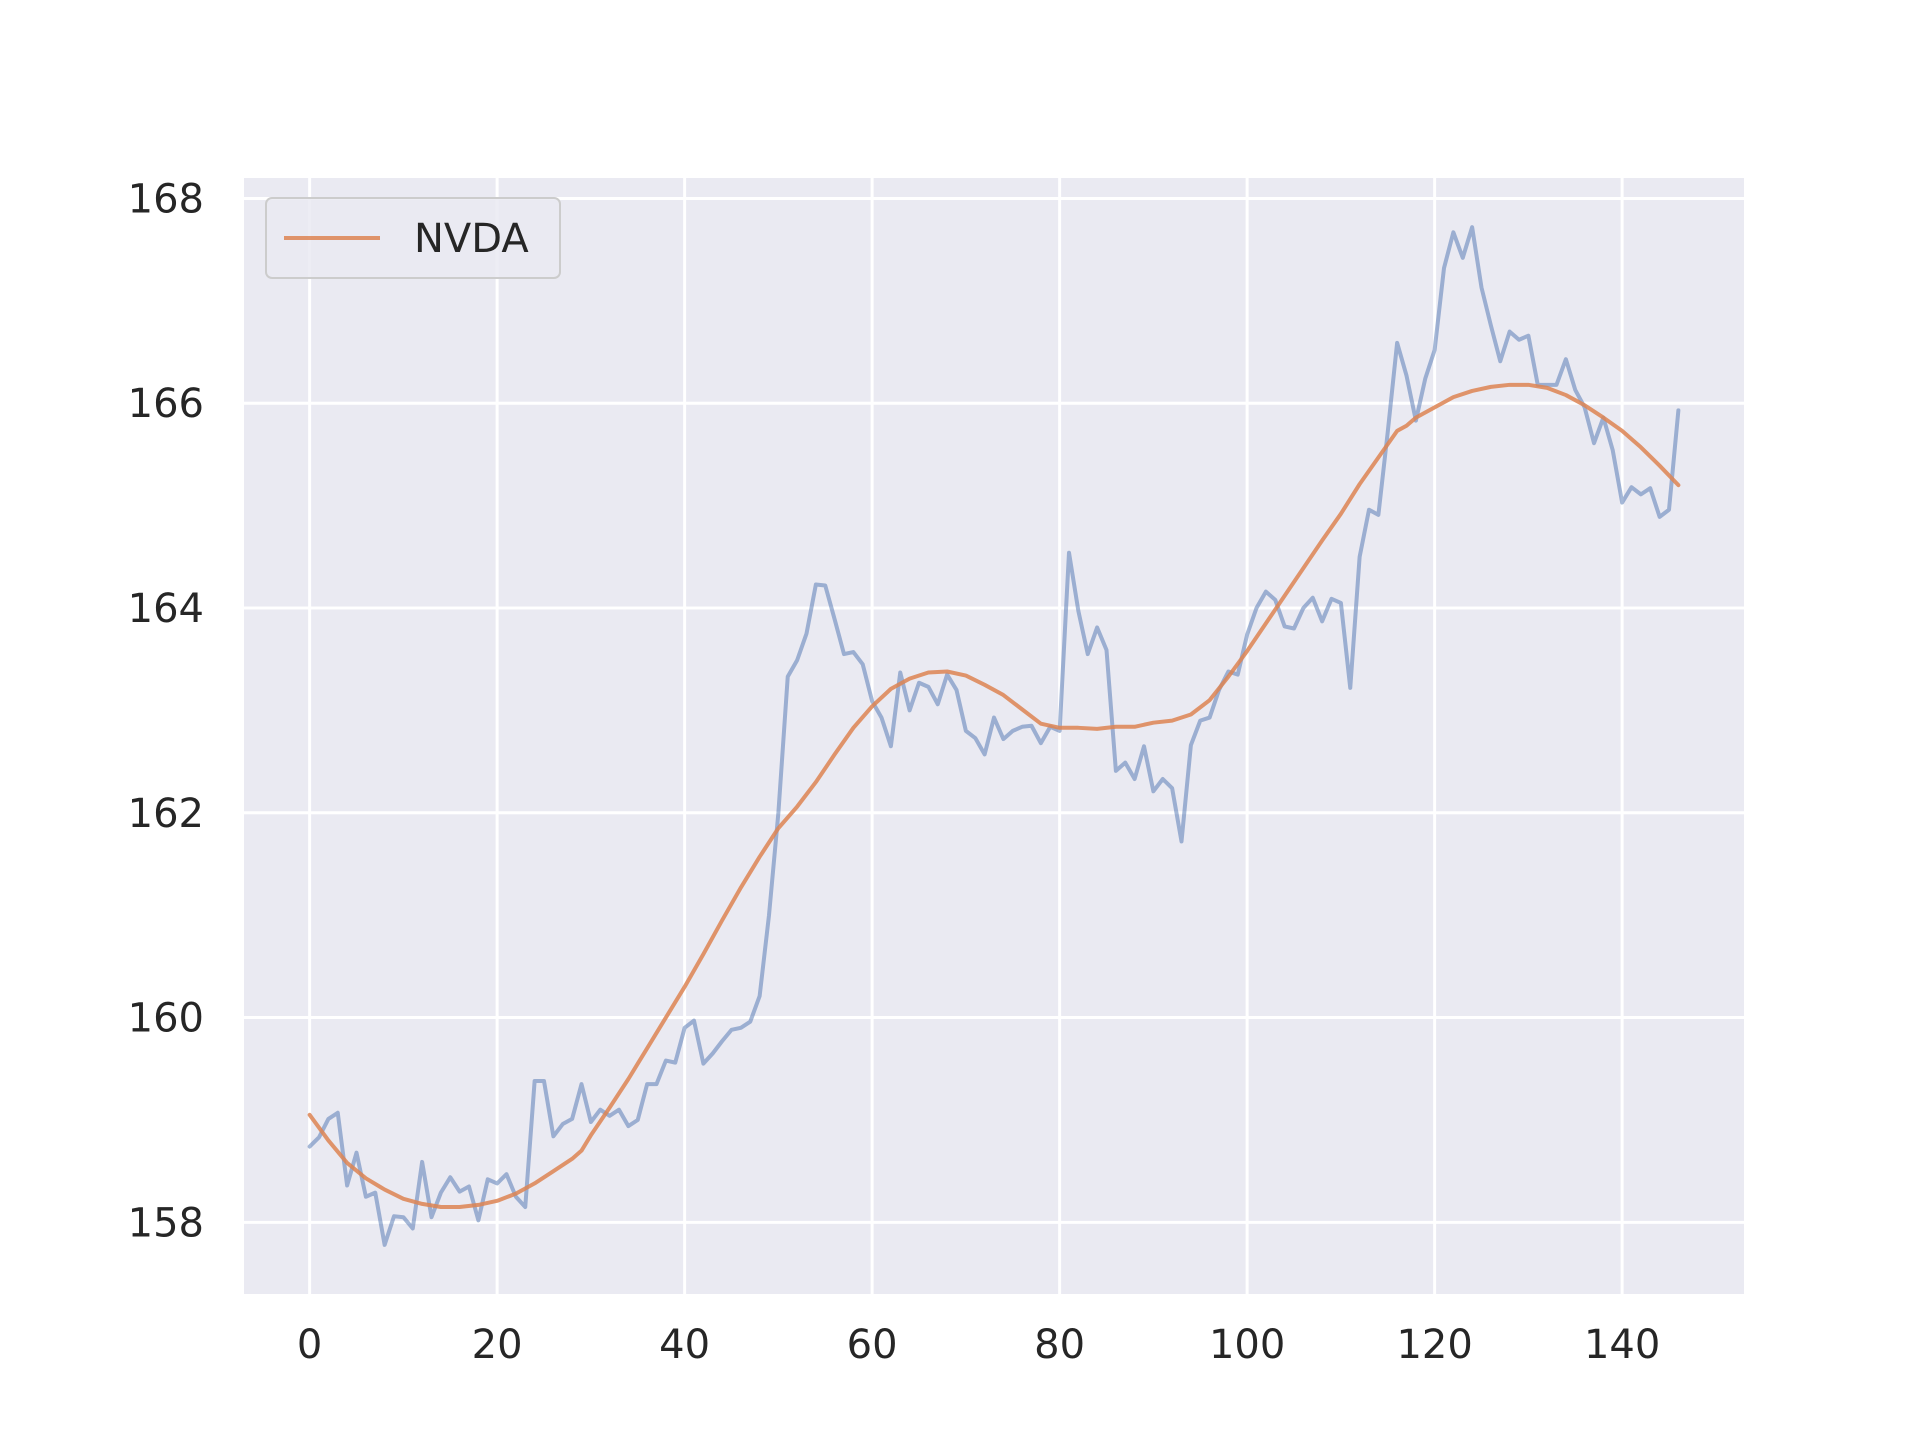 This screenshot has height=1440, width=1920. Describe the element at coordinates (166, 404) in the screenshot. I see `y-tick-label: 166` at that location.